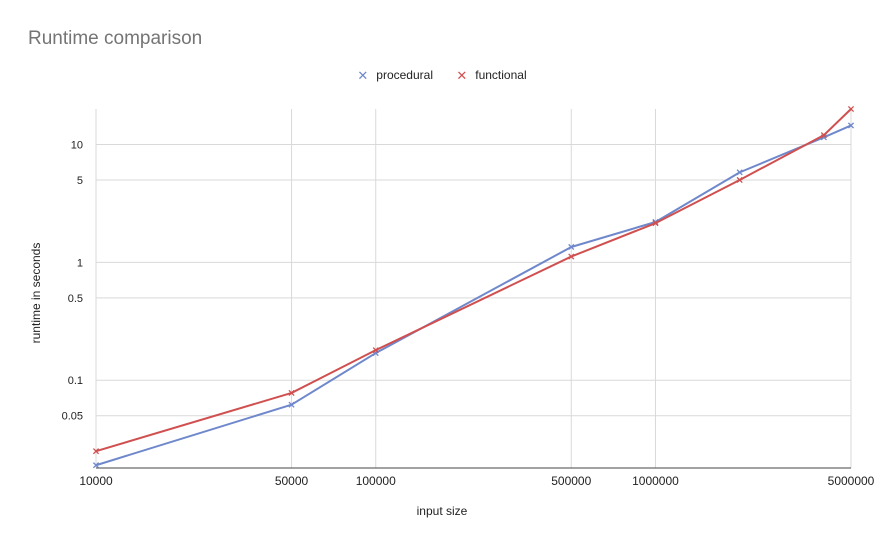 The width and height of the screenshot is (884, 546). I want to click on y-tick-label: 0.1, so click(75, 381).